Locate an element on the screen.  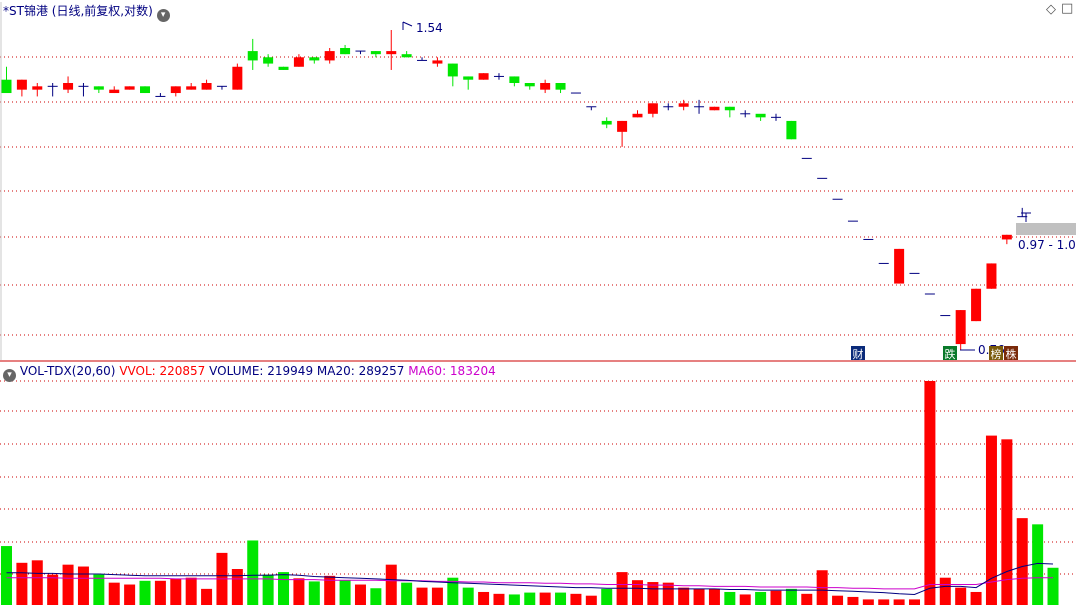
ma60-line is located at coordinates (529, 583).